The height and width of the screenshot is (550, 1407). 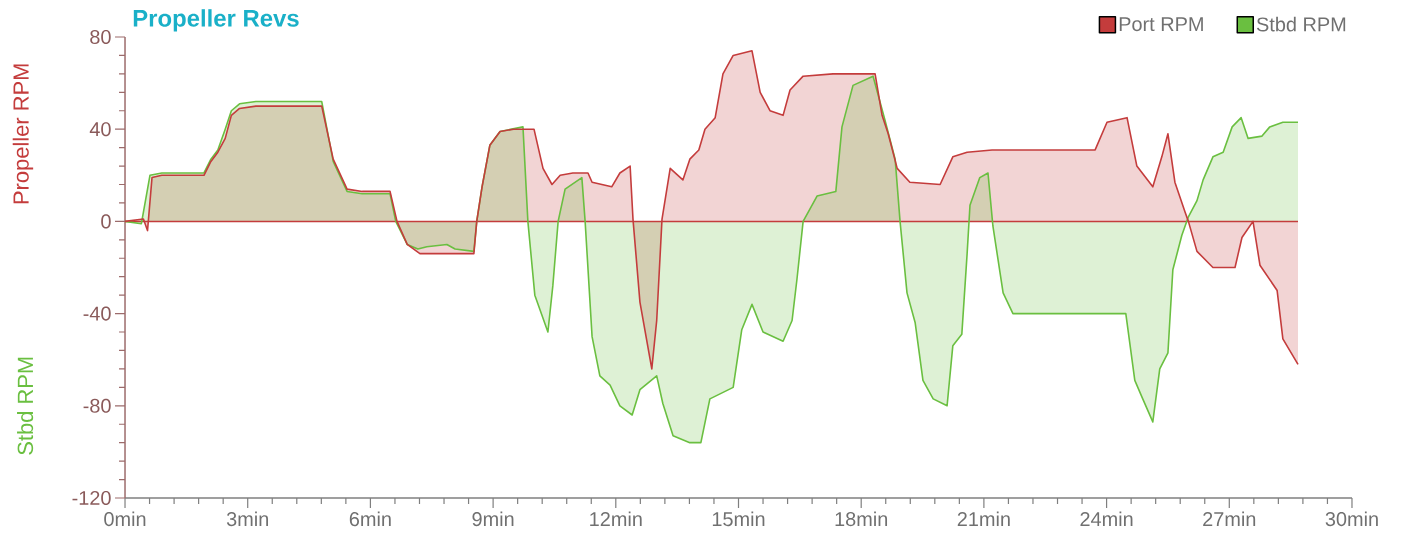 What do you see at coordinates (125, 519) in the screenshot?
I see `x-tick-label: 0min` at bounding box center [125, 519].